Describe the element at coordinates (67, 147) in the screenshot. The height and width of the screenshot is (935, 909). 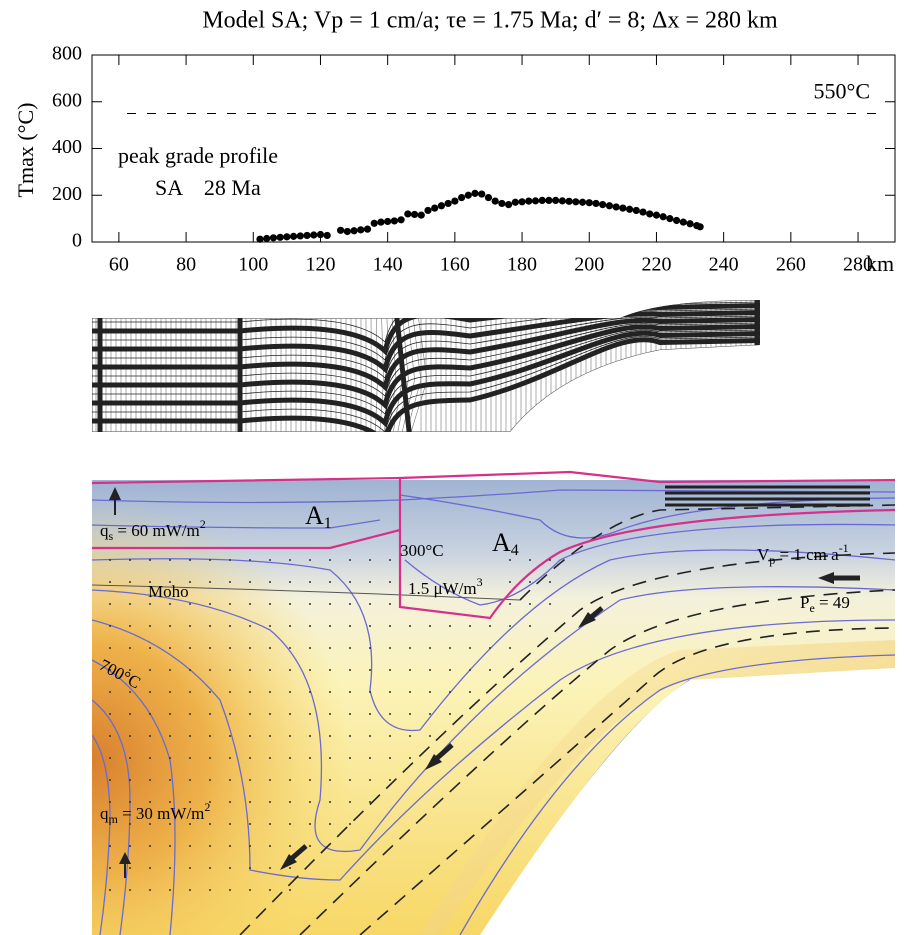
I see `y-tick-label: 400` at that location.